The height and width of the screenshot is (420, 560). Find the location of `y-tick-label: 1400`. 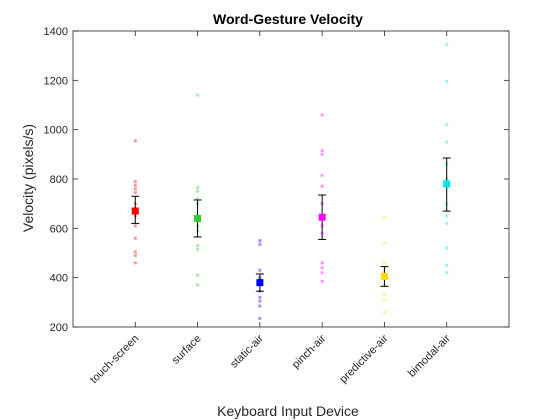

y-tick-label: 1400 is located at coordinates (56, 32).